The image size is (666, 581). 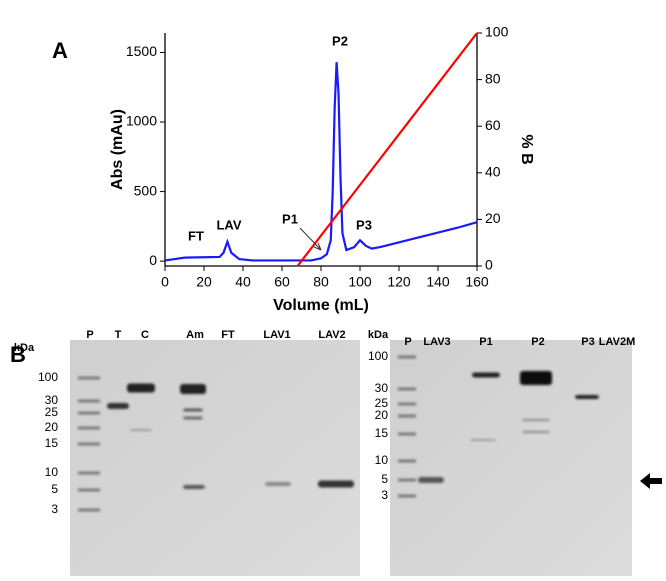 What do you see at coordinates (60, 50) in the screenshot?
I see `panel-label: A` at bounding box center [60, 50].